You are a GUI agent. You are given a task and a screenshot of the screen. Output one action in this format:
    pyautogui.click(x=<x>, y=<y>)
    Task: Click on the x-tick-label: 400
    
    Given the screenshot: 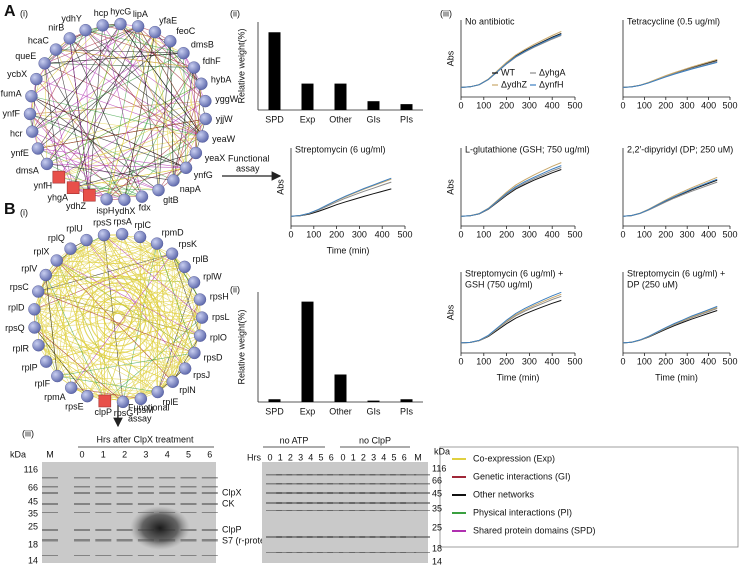 What is the action you would take?
    pyautogui.click(x=552, y=234)
    